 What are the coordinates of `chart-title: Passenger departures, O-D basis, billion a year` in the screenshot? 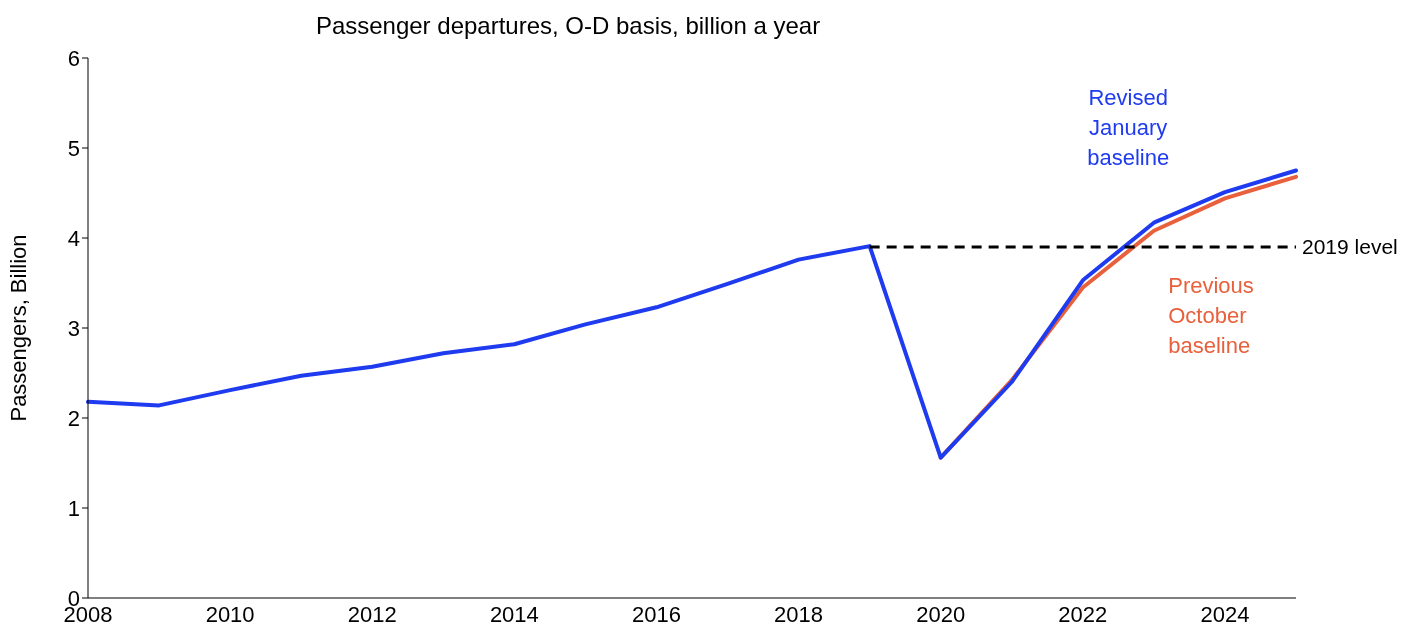 It's located at (568, 25).